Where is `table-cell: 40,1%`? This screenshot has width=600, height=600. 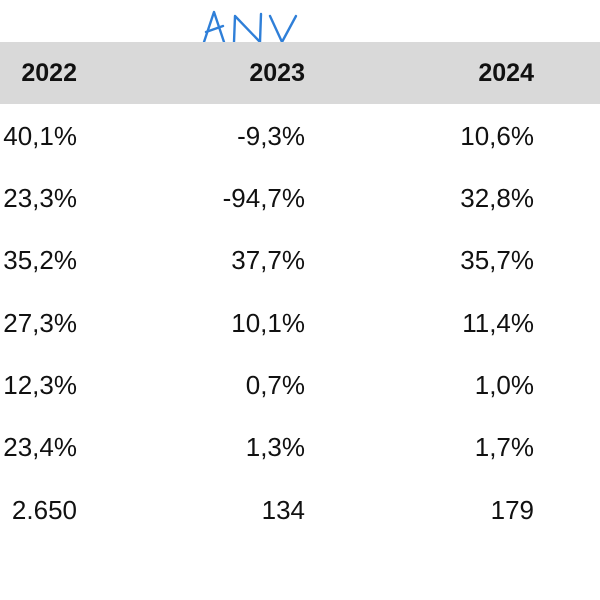 table-cell: 40,1% is located at coordinates (40, 136).